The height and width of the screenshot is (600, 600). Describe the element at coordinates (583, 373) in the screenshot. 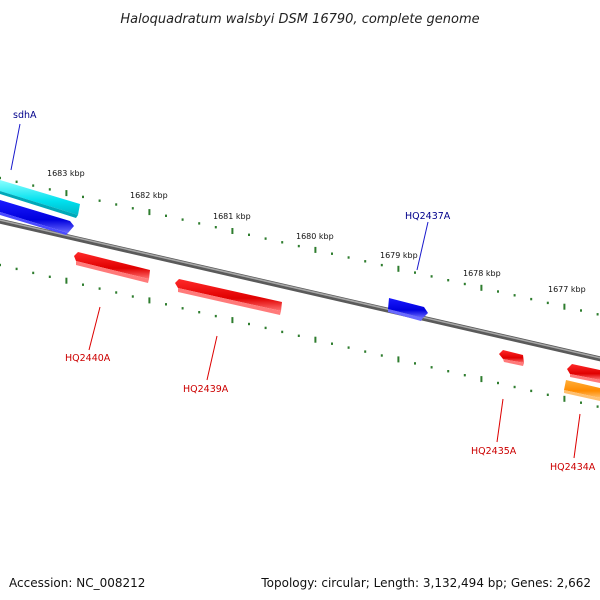

I see `gene-feature-right-red` at that location.